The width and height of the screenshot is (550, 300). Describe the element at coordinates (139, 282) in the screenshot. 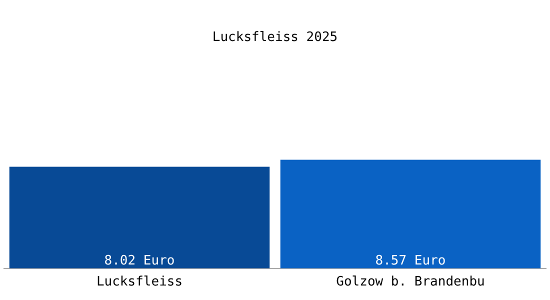

I see `x-tick-label: Lucksfleiss` at that location.